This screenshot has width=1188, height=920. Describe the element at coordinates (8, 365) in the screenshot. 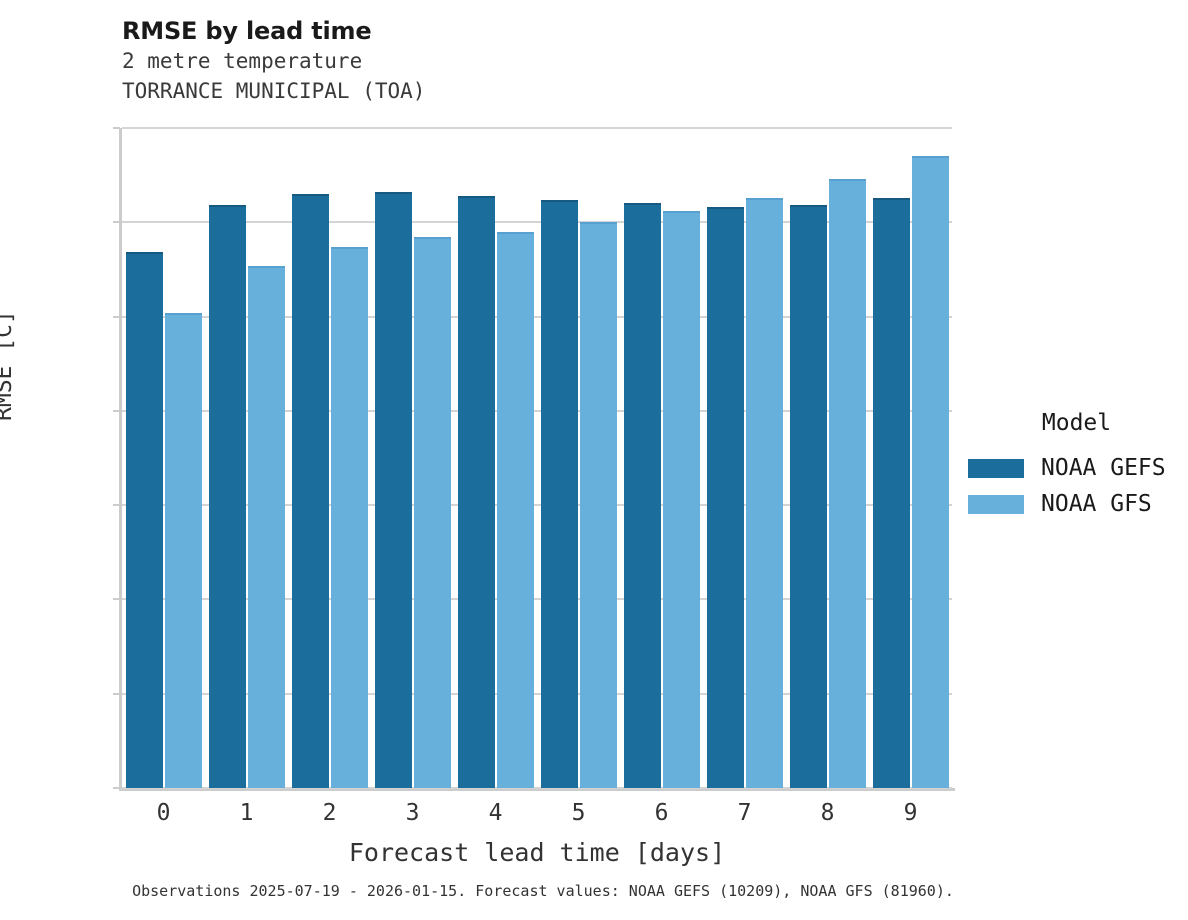

I see `y-axis-title: RMSE [C]` at that location.